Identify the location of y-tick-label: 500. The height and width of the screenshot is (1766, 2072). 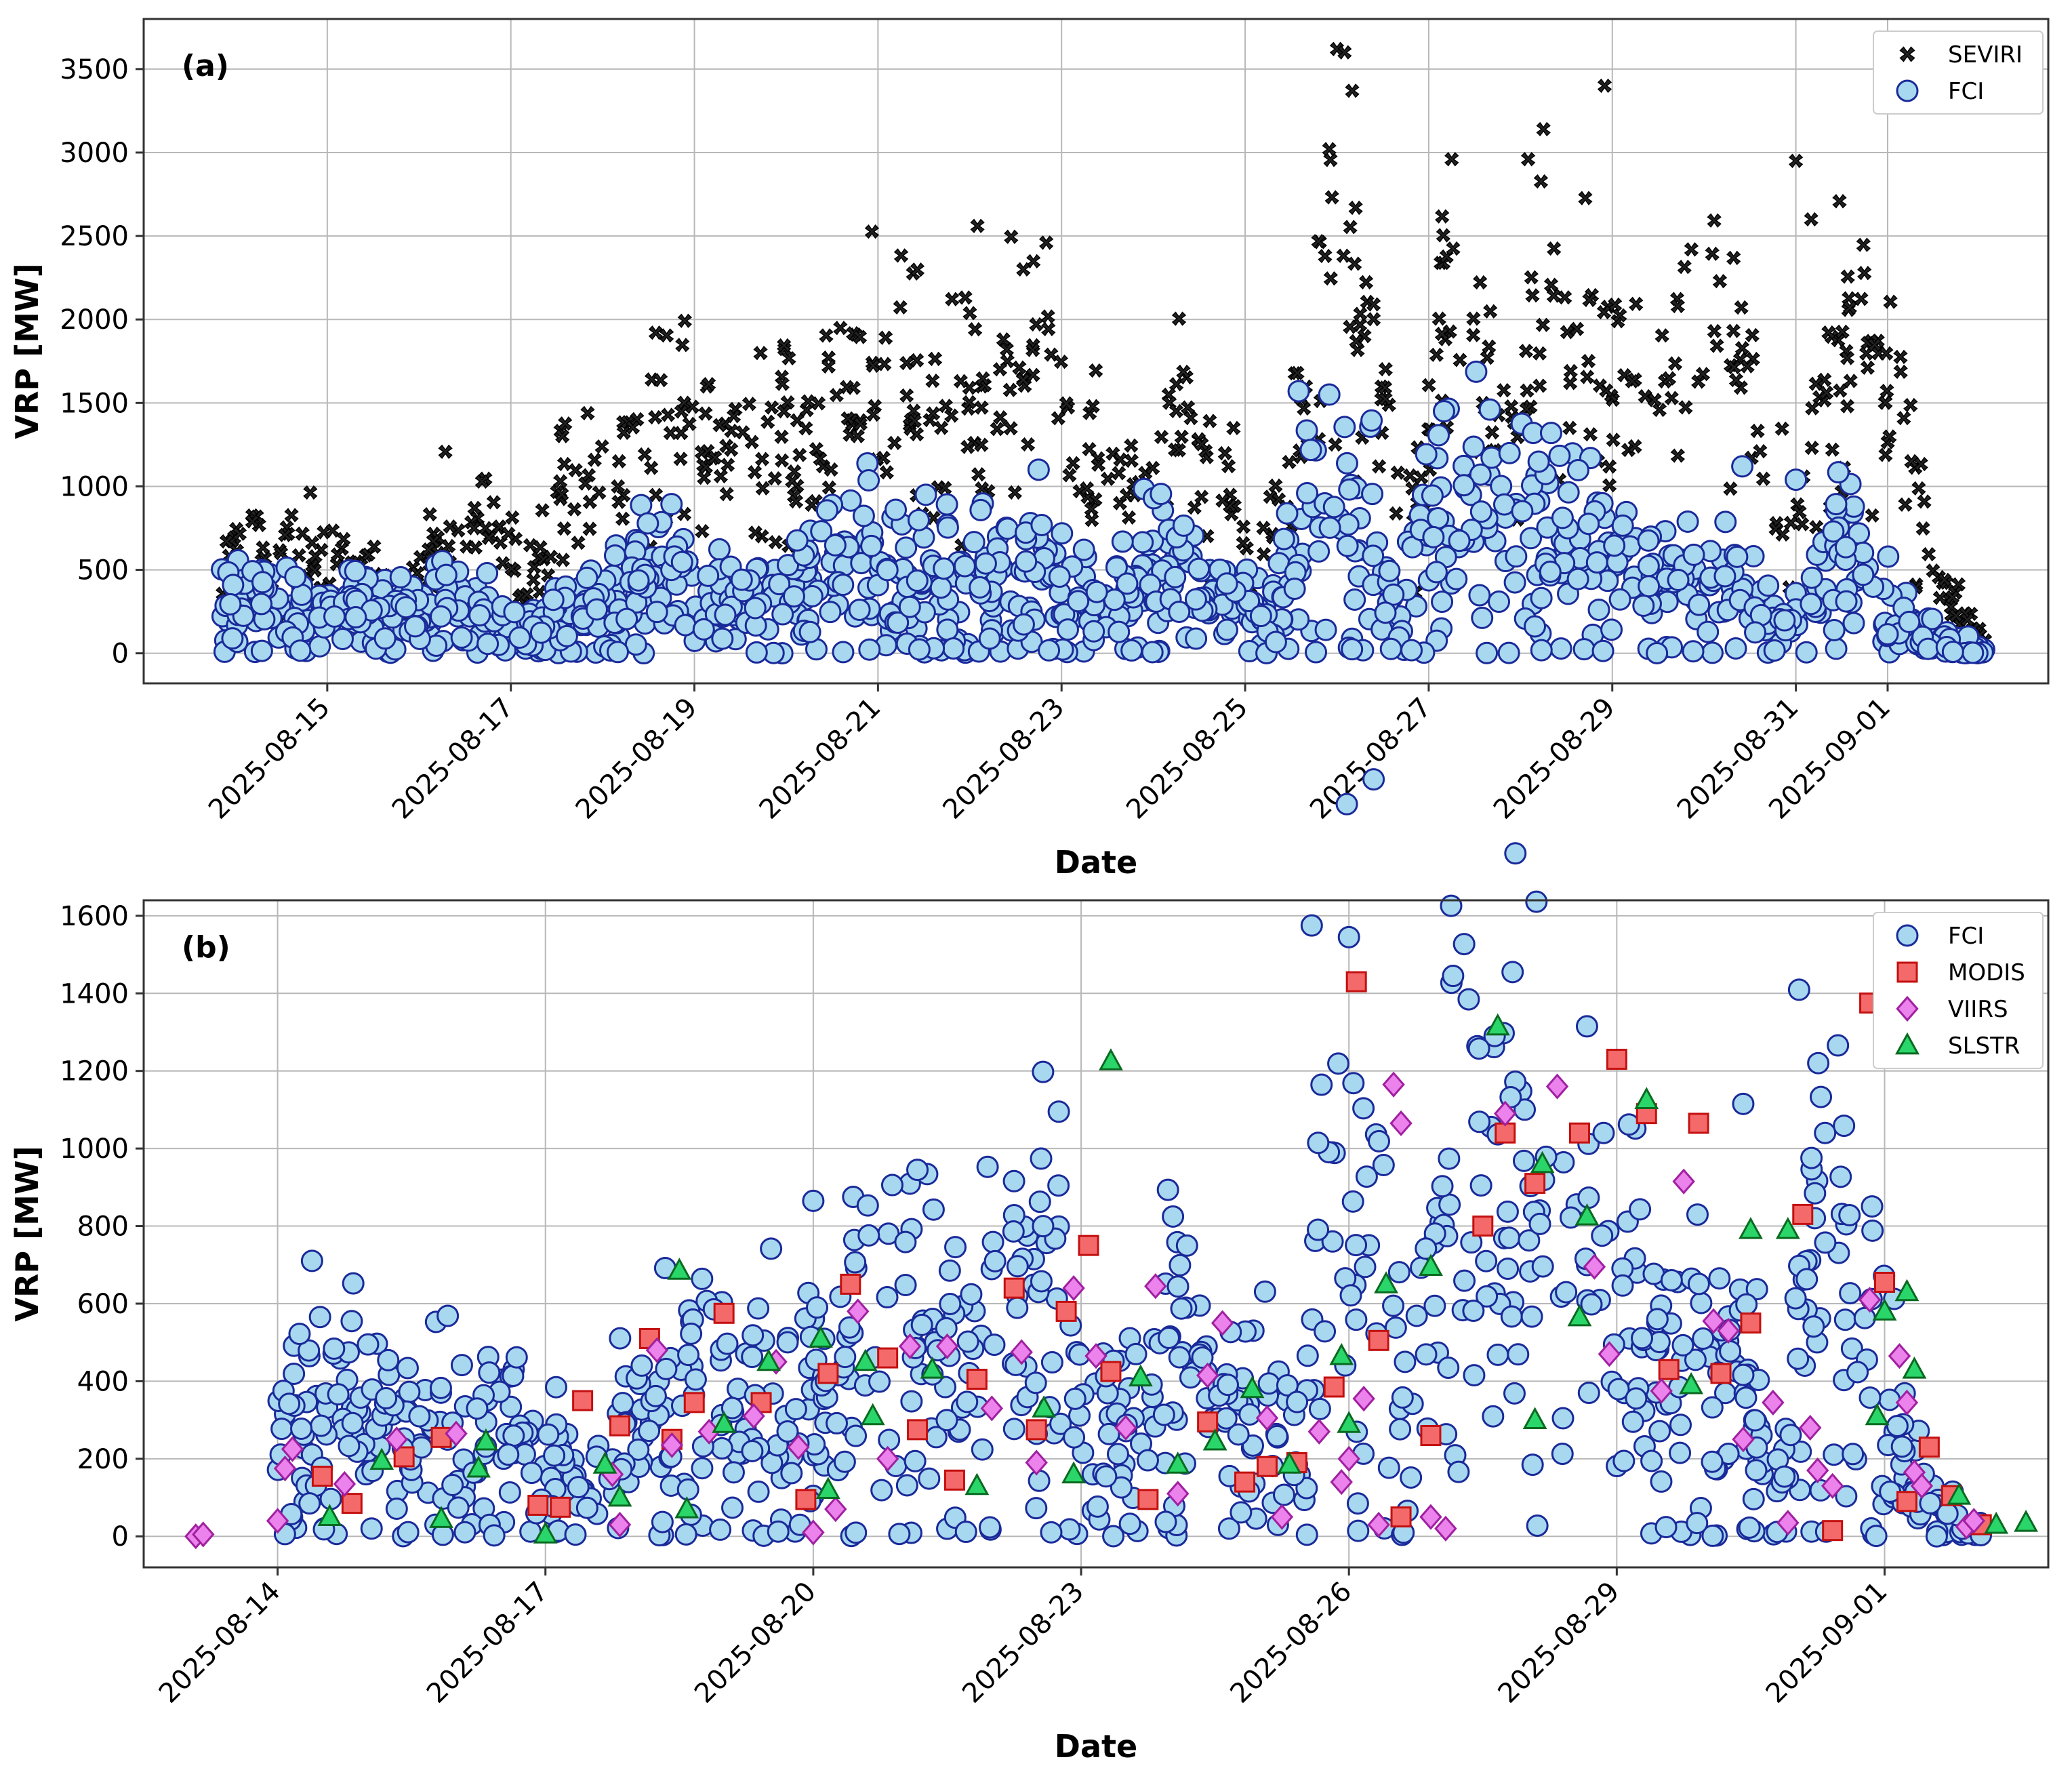
(103, 570).